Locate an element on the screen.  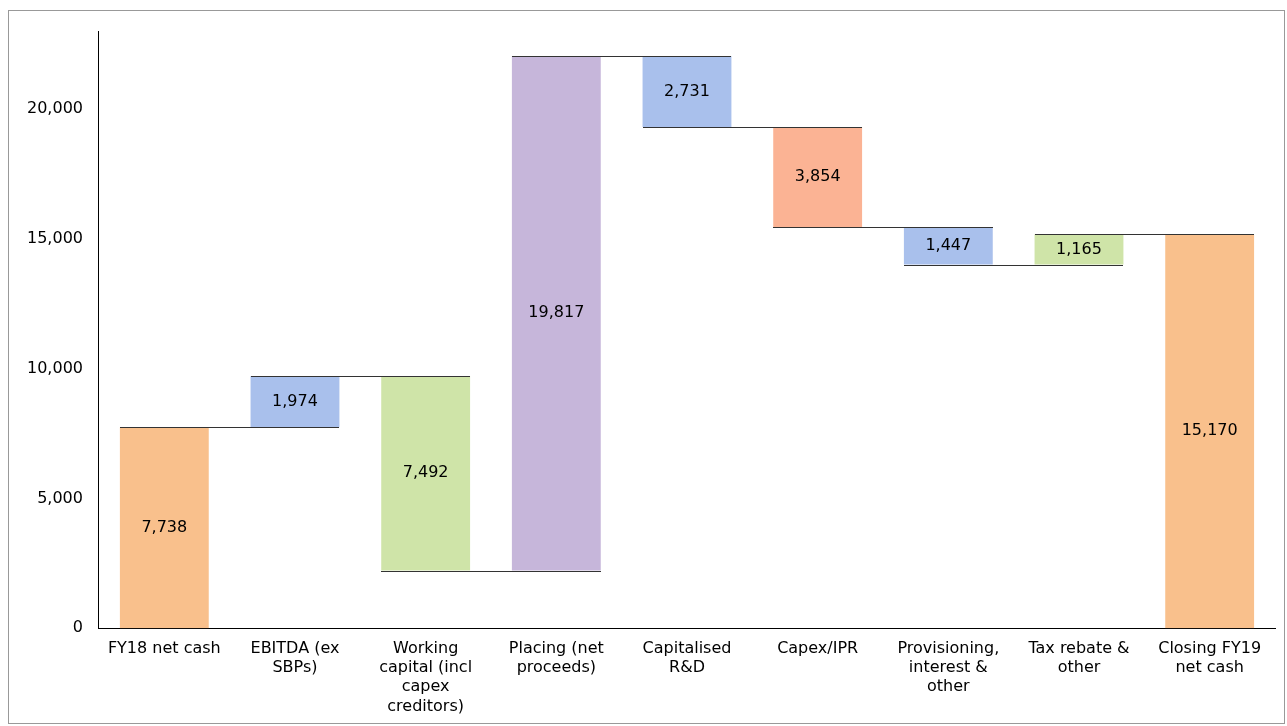
x-tick-label: Capitalised R&D is located at coordinates (687, 657).